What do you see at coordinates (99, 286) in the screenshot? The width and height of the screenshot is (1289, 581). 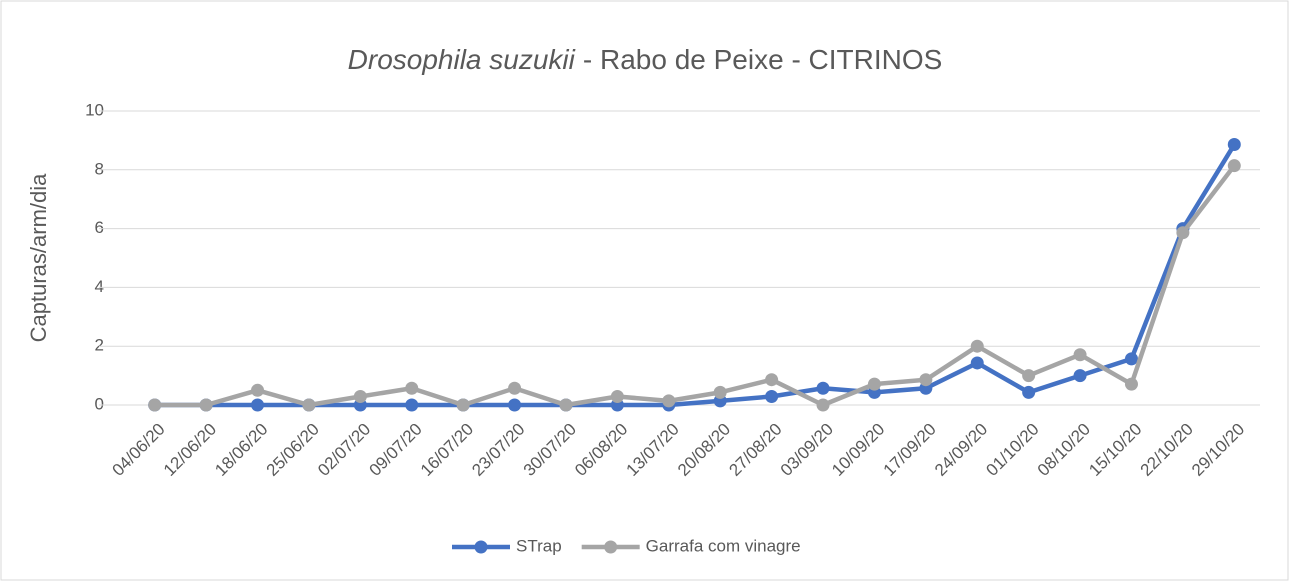 I see `y-tick-label: 4` at bounding box center [99, 286].